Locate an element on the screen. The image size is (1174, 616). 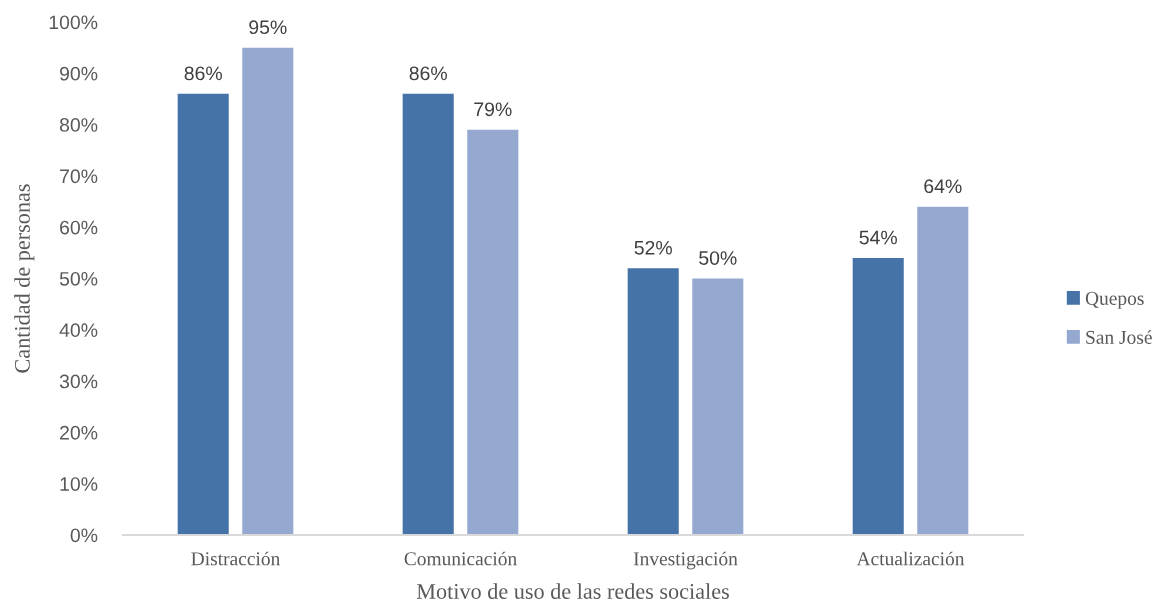
x-axis-title: Motivo de uso de las redes sociales is located at coordinates (572, 591).